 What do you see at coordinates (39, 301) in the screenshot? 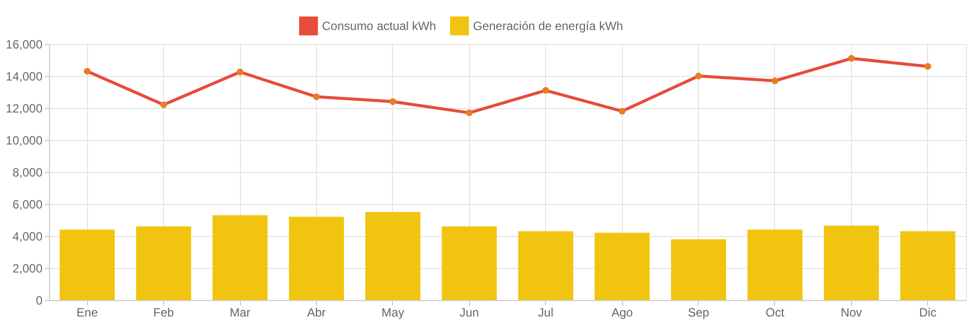
I see `y-tick-label: 0` at bounding box center [39, 301].